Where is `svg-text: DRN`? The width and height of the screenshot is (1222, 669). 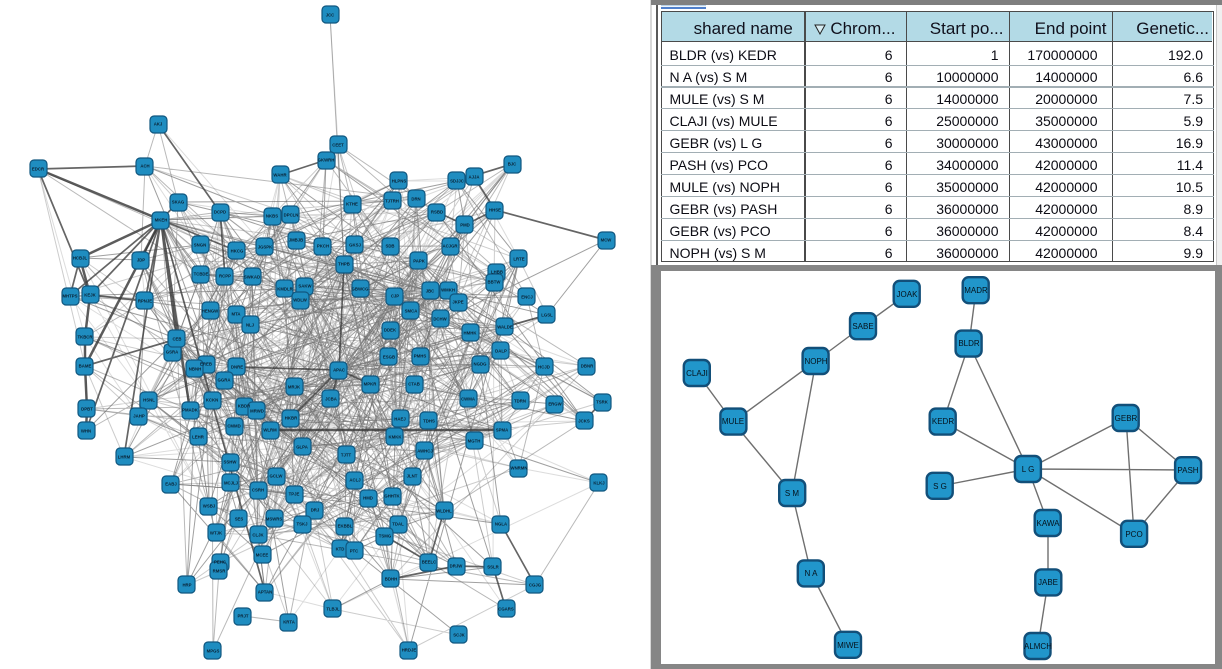
svg-text: DRN is located at coordinates (415, 199).